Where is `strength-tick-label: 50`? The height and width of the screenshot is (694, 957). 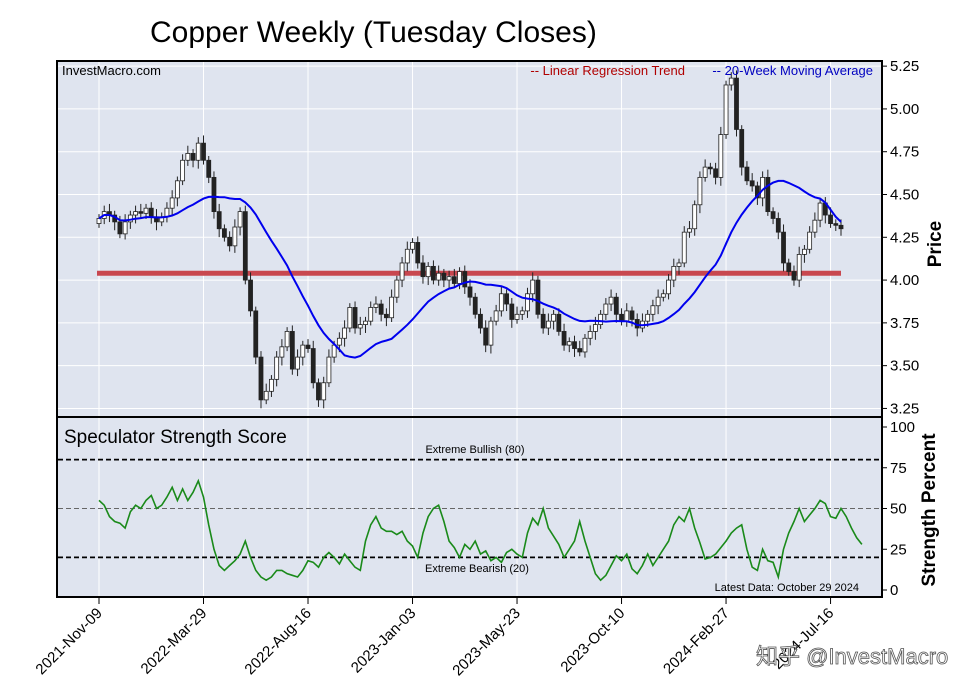
strength-tick-label: 50 is located at coordinates (898, 509).